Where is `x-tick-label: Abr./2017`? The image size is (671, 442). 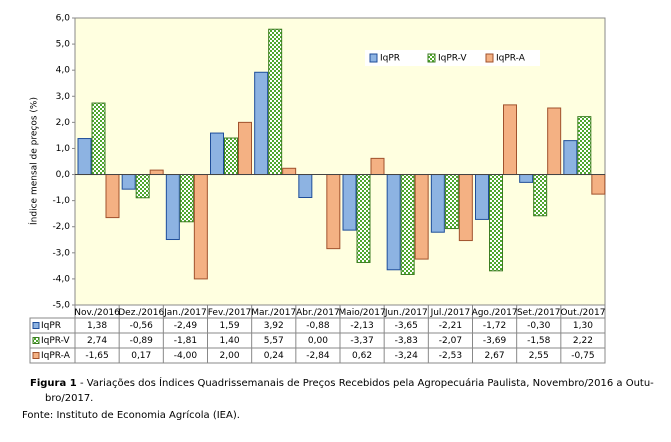 x-tick-label: Abr./2017 is located at coordinates (318, 313).